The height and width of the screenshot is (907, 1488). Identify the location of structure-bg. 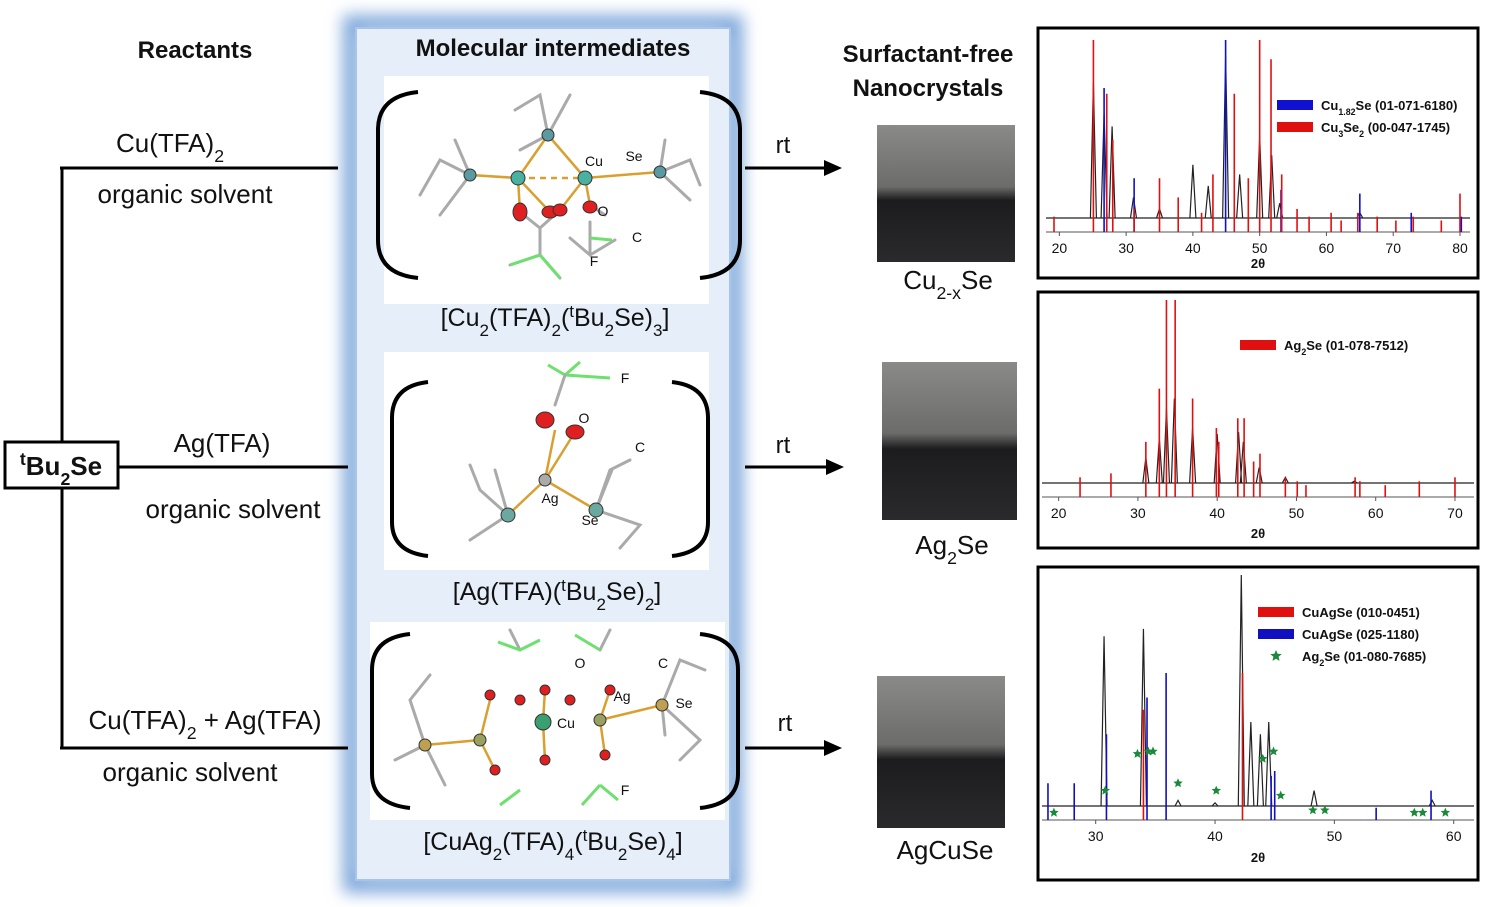
(546, 461).